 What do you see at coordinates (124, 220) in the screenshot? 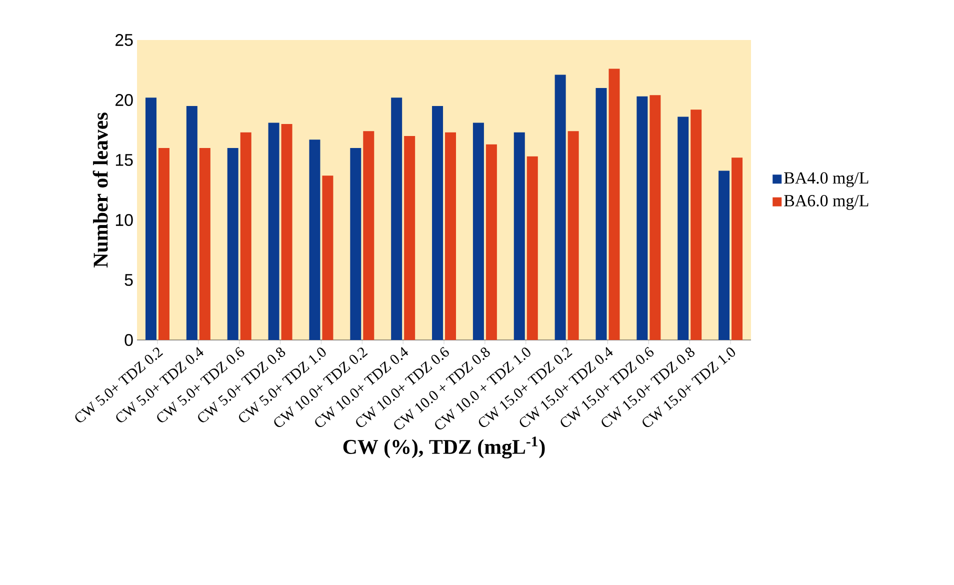
I see `y-tick-label: 10` at bounding box center [124, 220].